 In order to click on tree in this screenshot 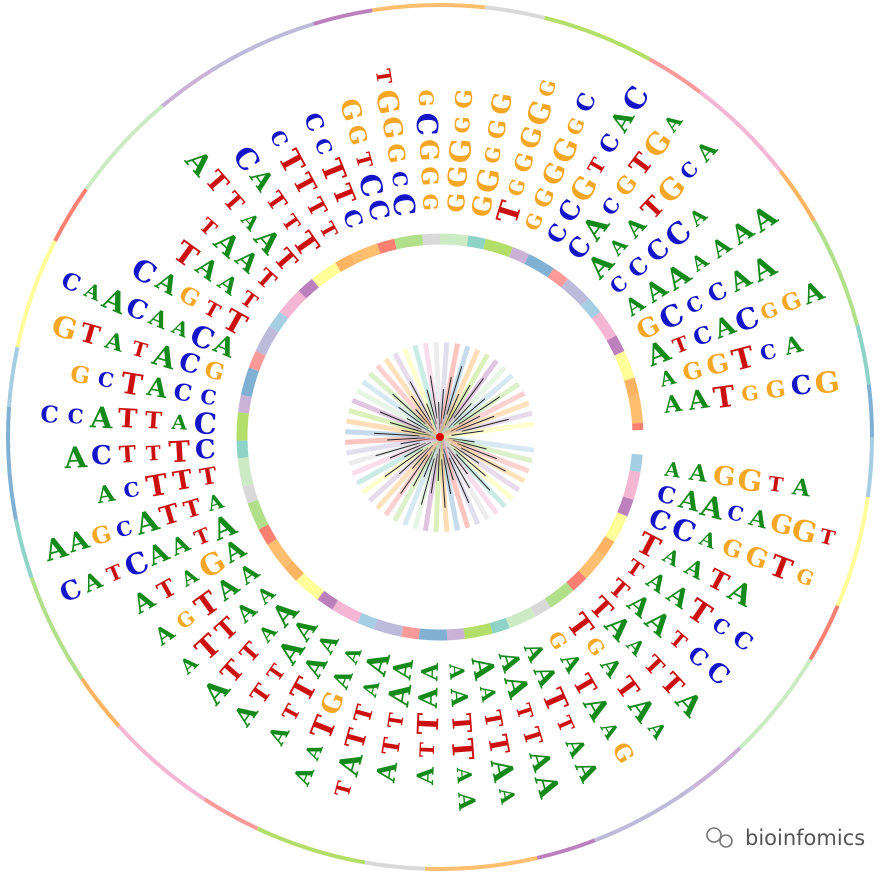, I will do `click(440, 437)`.